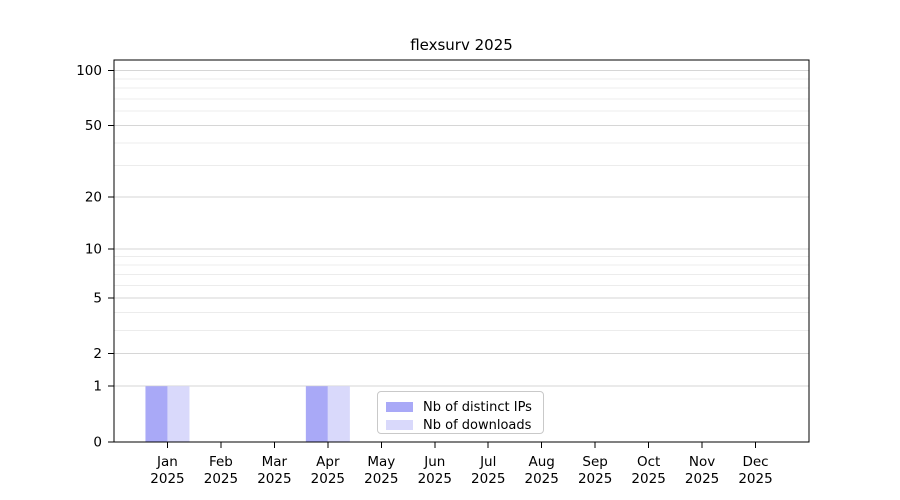  Describe the element at coordinates (381, 470) in the screenshot. I see `x-tick-label: May 2025` at that location.